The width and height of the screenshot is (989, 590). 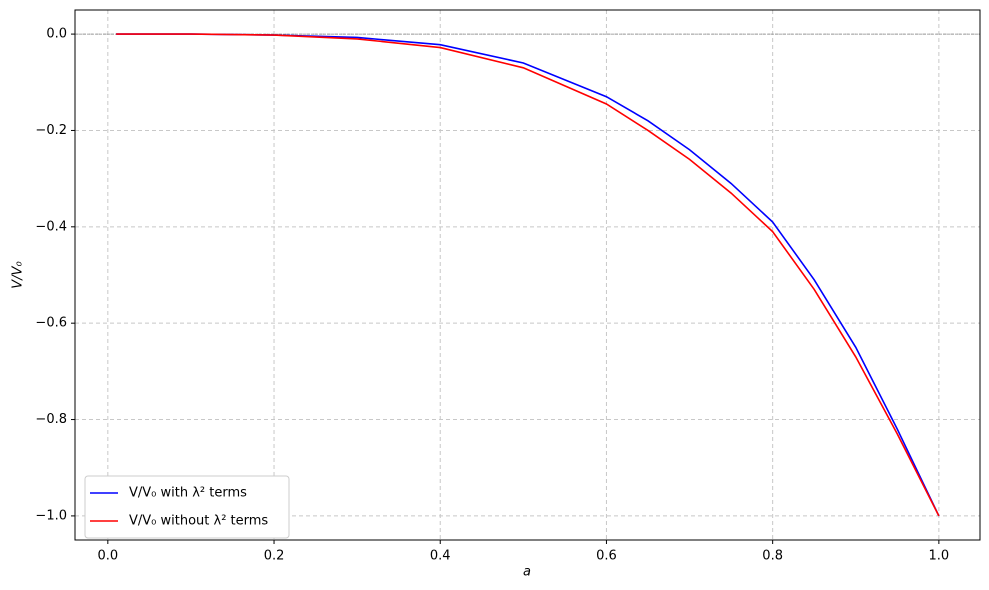 I want to click on y-tick-label: −1.0, so click(x=51, y=515).